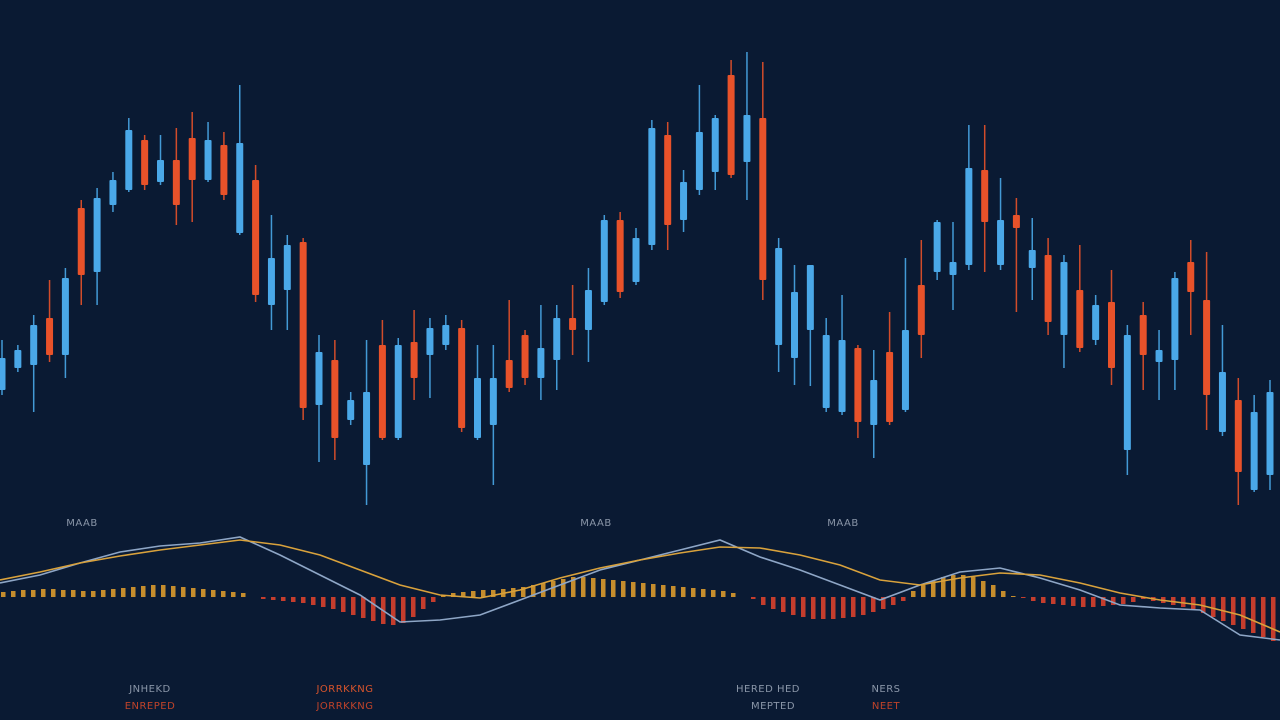  I want to click on annotation: HERED HED, so click(768, 689).